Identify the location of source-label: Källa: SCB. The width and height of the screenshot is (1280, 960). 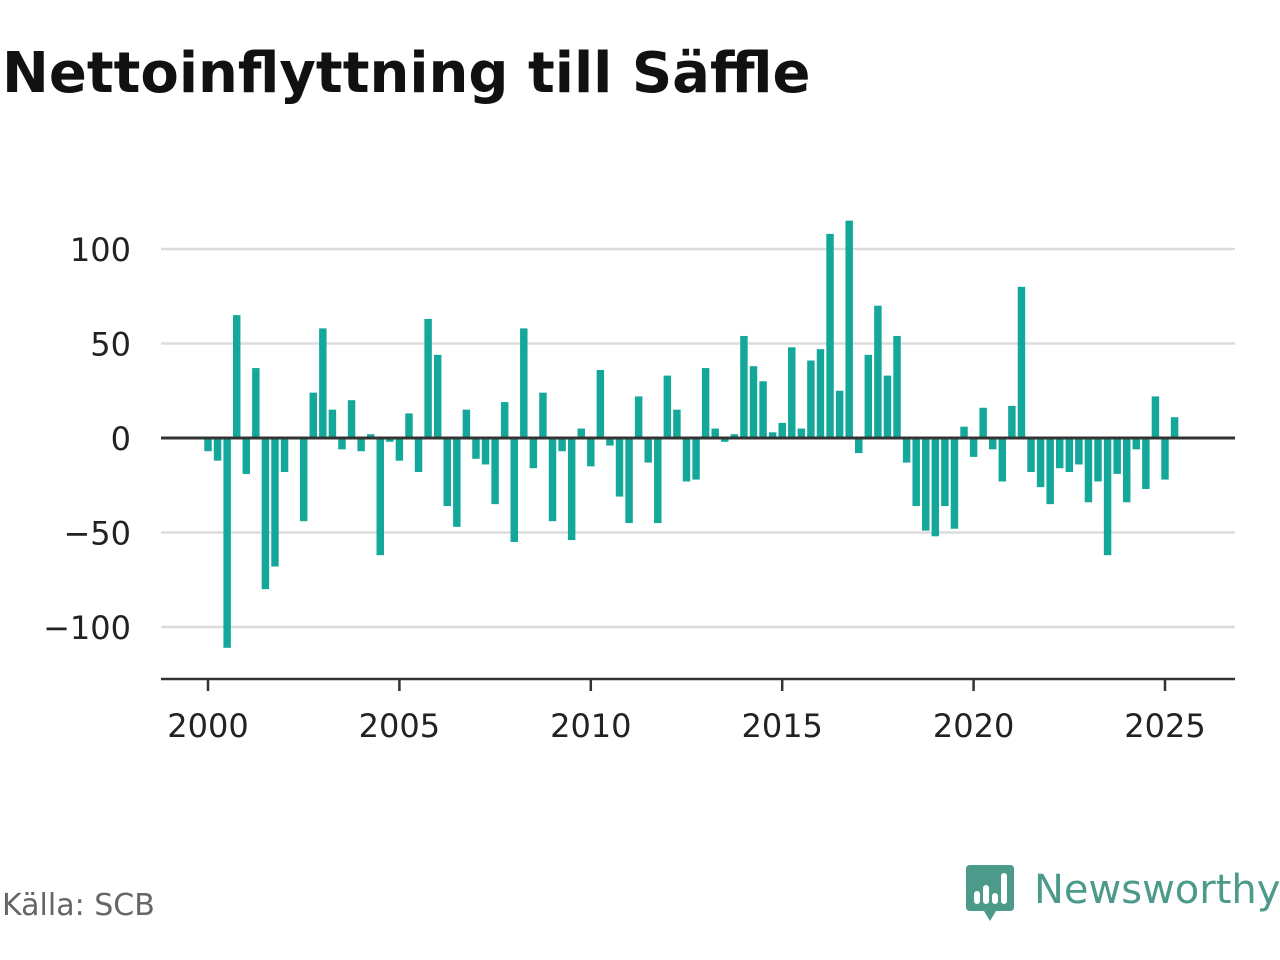
(78, 905).